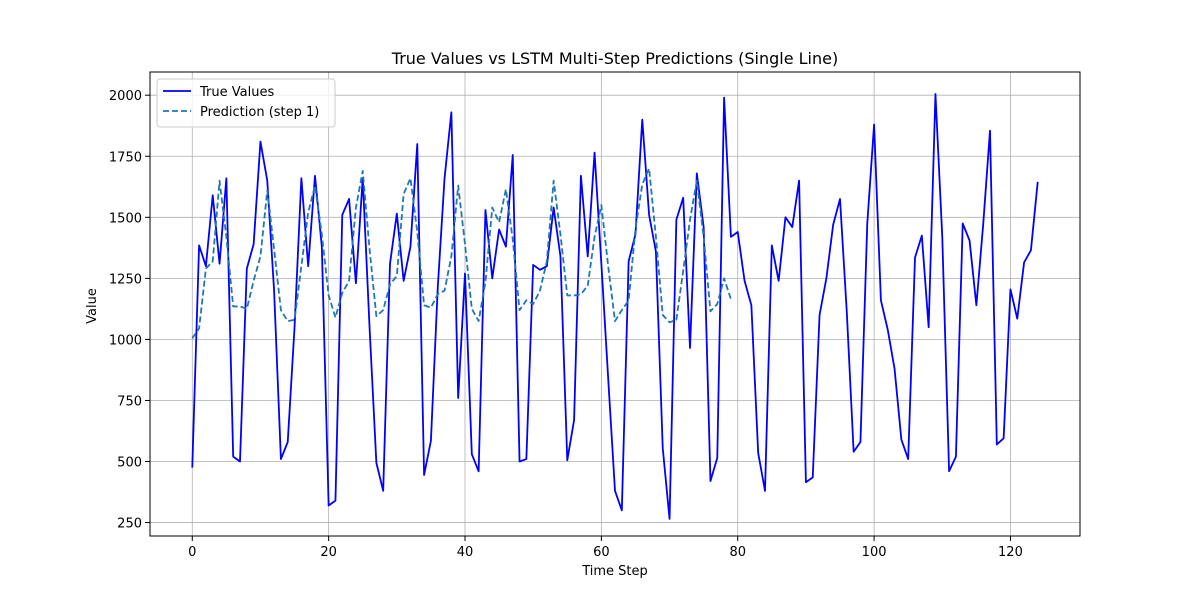 The image size is (1200, 600). Describe the element at coordinates (92, 306) in the screenshot. I see `y-axis-label: Value` at that location.